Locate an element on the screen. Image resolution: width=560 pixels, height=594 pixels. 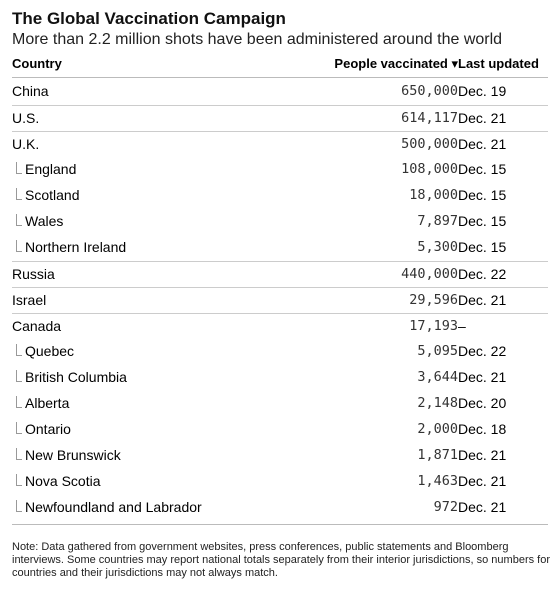
last-updated-date: Dec. 18 is located at coordinates (482, 429).